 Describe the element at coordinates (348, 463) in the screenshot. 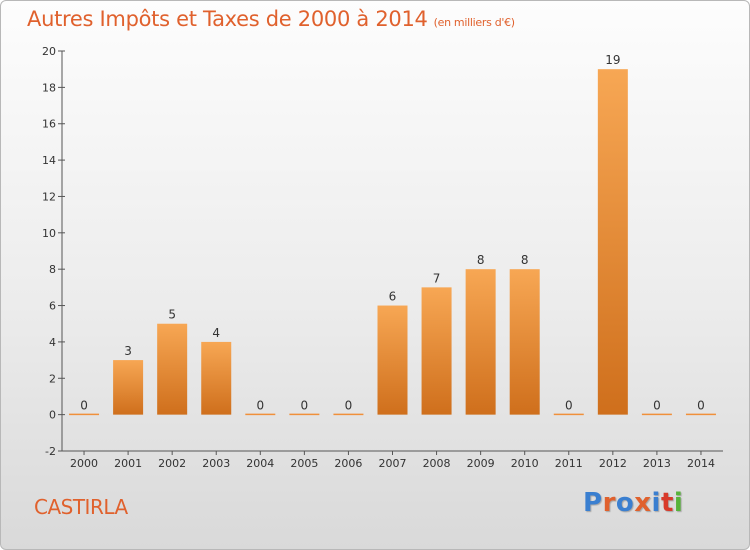

I see `x-tick-label: 2006` at that location.